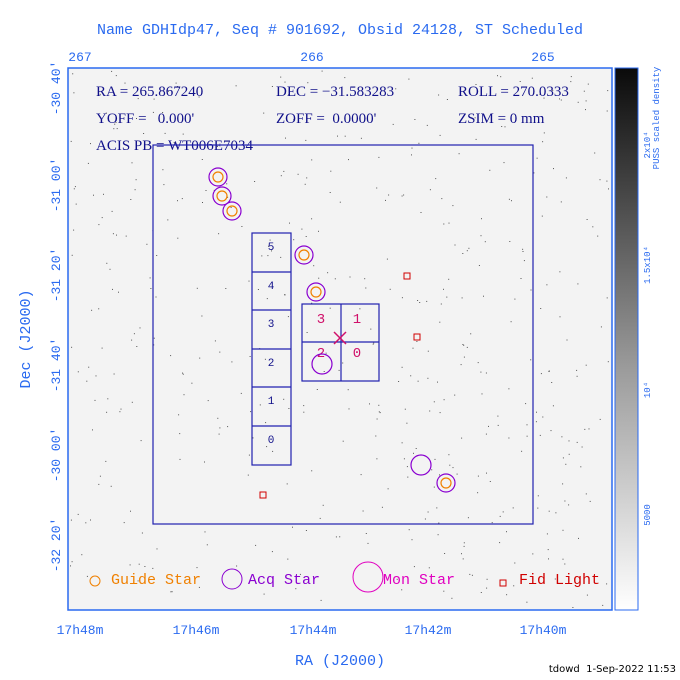 This screenshot has height=680, width=680. I want to click on header-zoff: ZOFF = 0.0000', so click(326, 119).